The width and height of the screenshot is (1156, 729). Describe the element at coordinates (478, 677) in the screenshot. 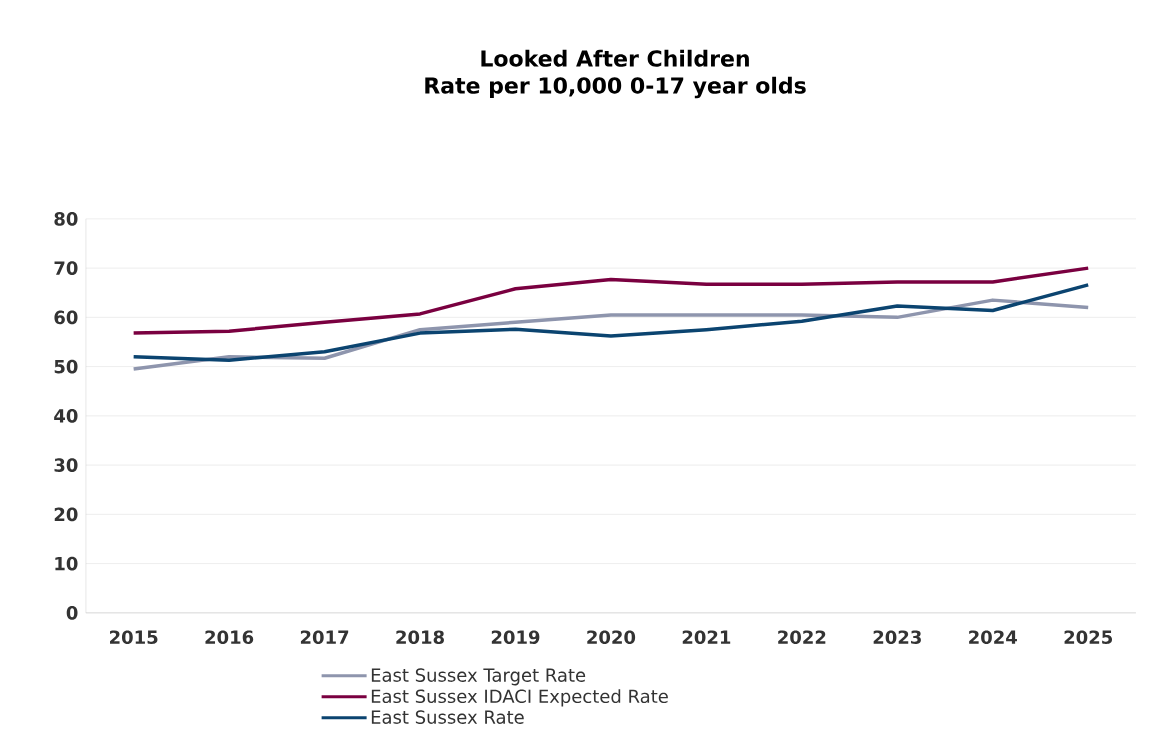

I see `legend-label: East Sussex Target Rate` at that location.